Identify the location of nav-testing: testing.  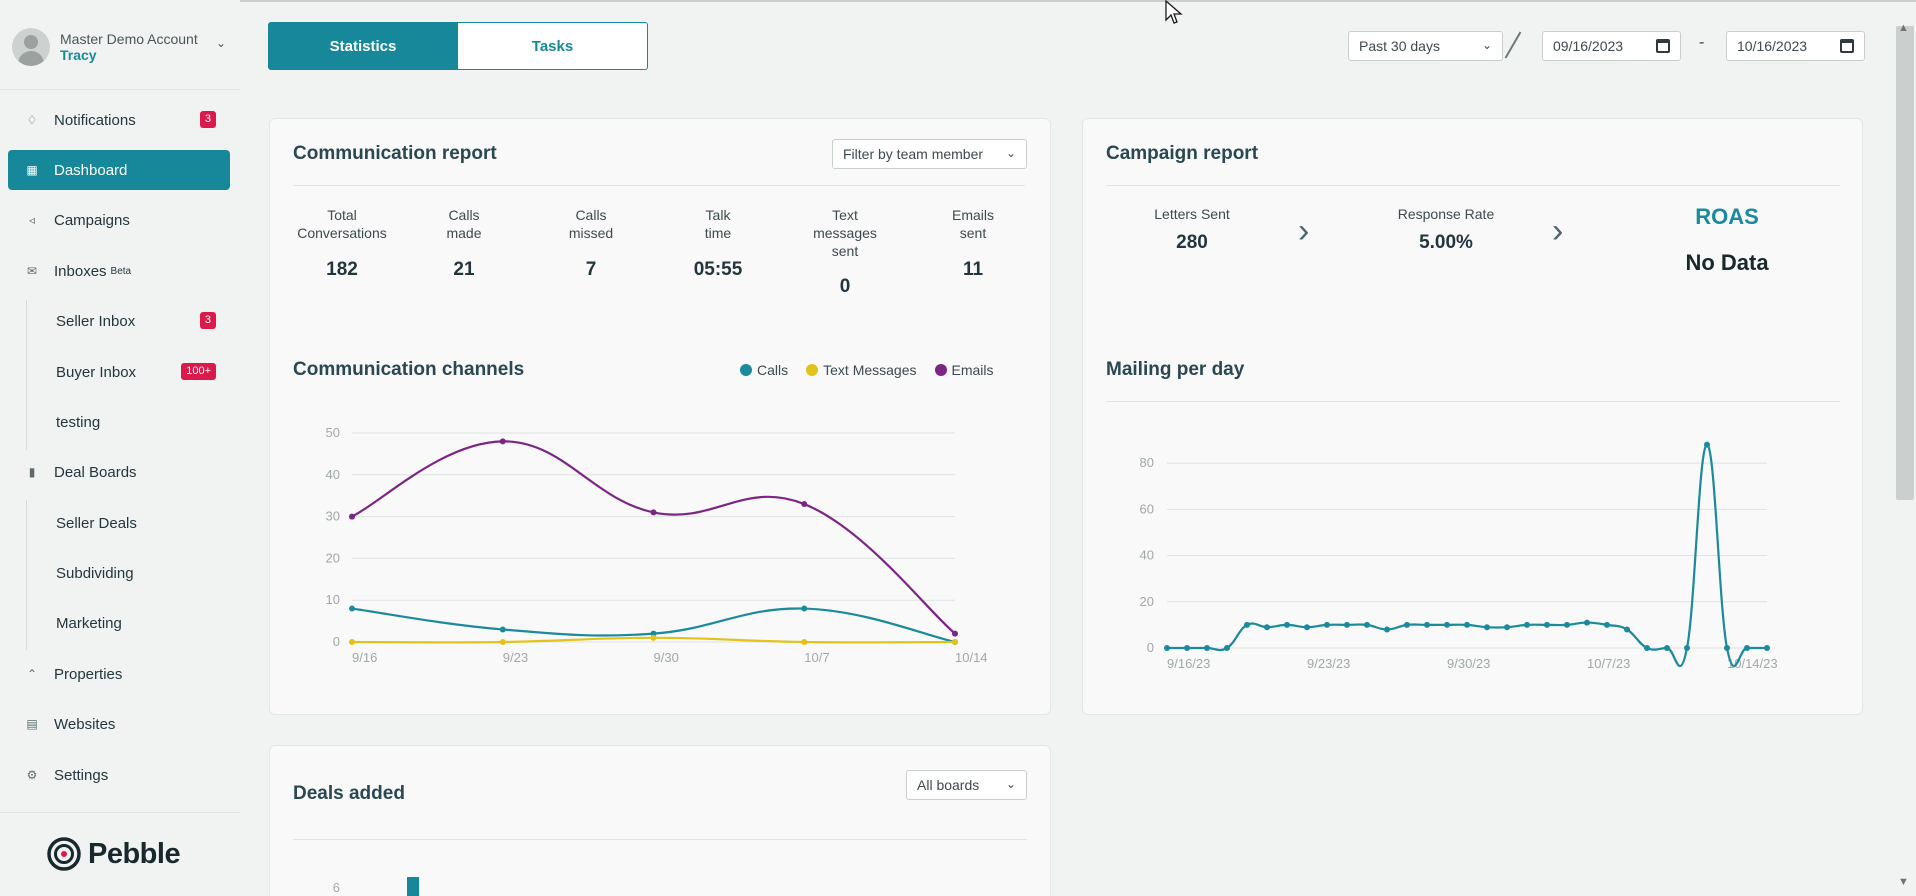
(119, 422).